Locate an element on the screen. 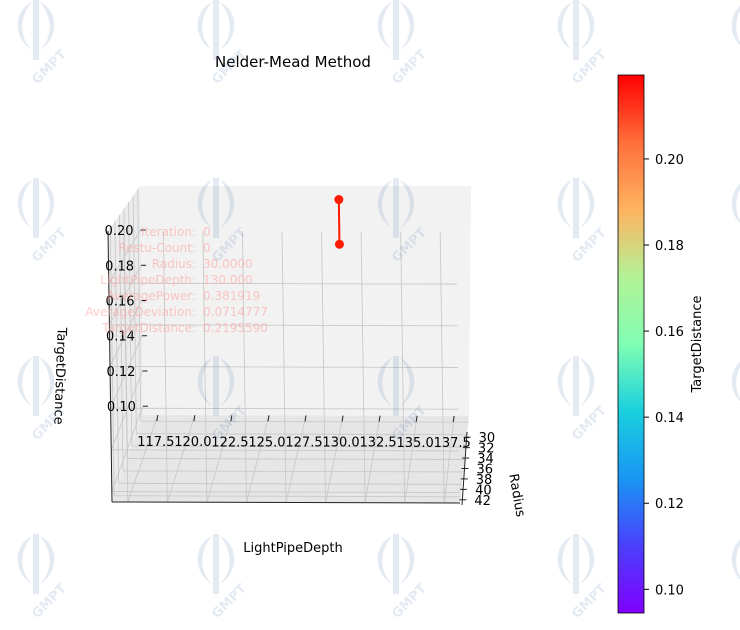 The image size is (740, 630). y-tick-label: 36 is located at coordinates (485, 470).